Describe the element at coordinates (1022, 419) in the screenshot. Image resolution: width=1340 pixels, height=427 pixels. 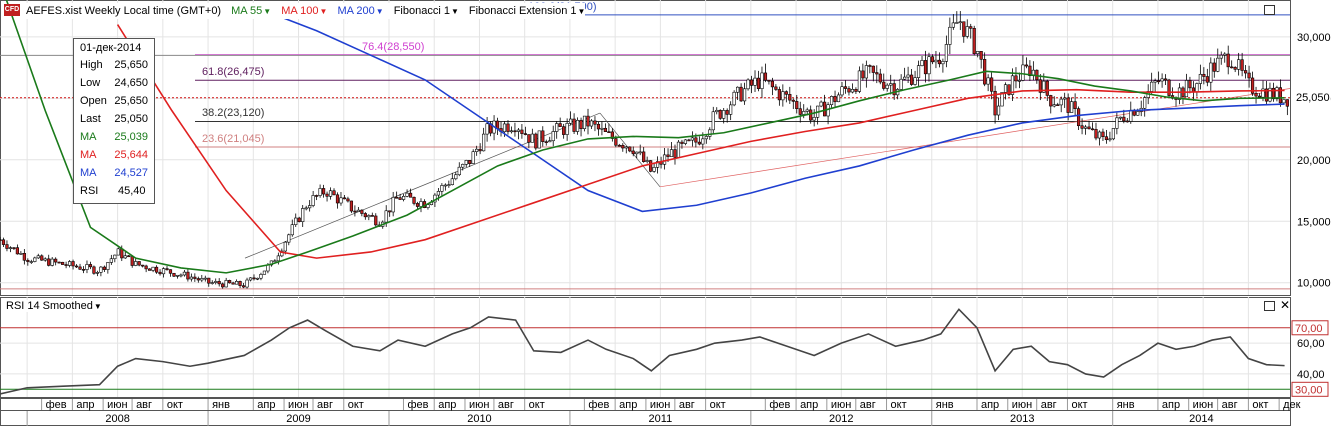
I see `year-label: 2013` at that location.